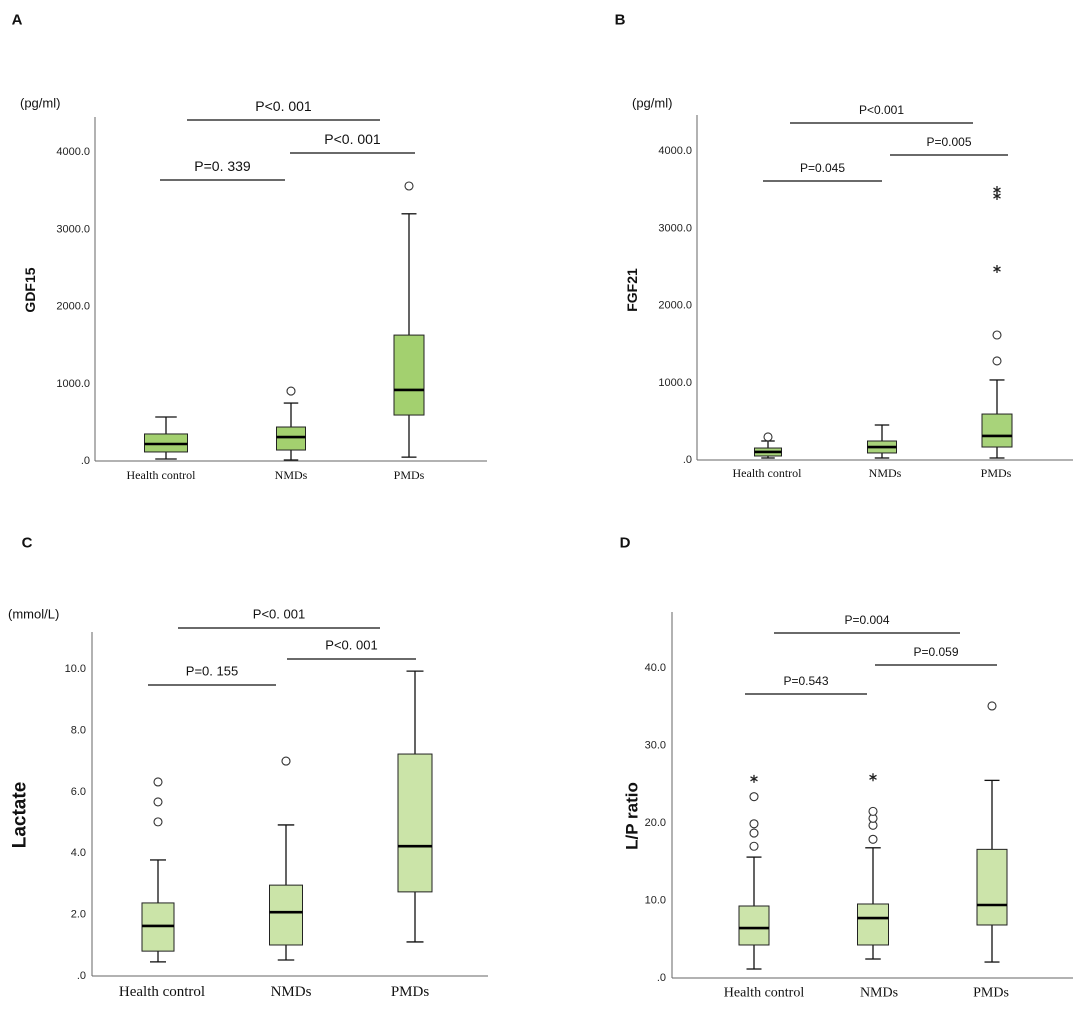  I want to click on unit-label: (mmol/L), so click(33, 614).